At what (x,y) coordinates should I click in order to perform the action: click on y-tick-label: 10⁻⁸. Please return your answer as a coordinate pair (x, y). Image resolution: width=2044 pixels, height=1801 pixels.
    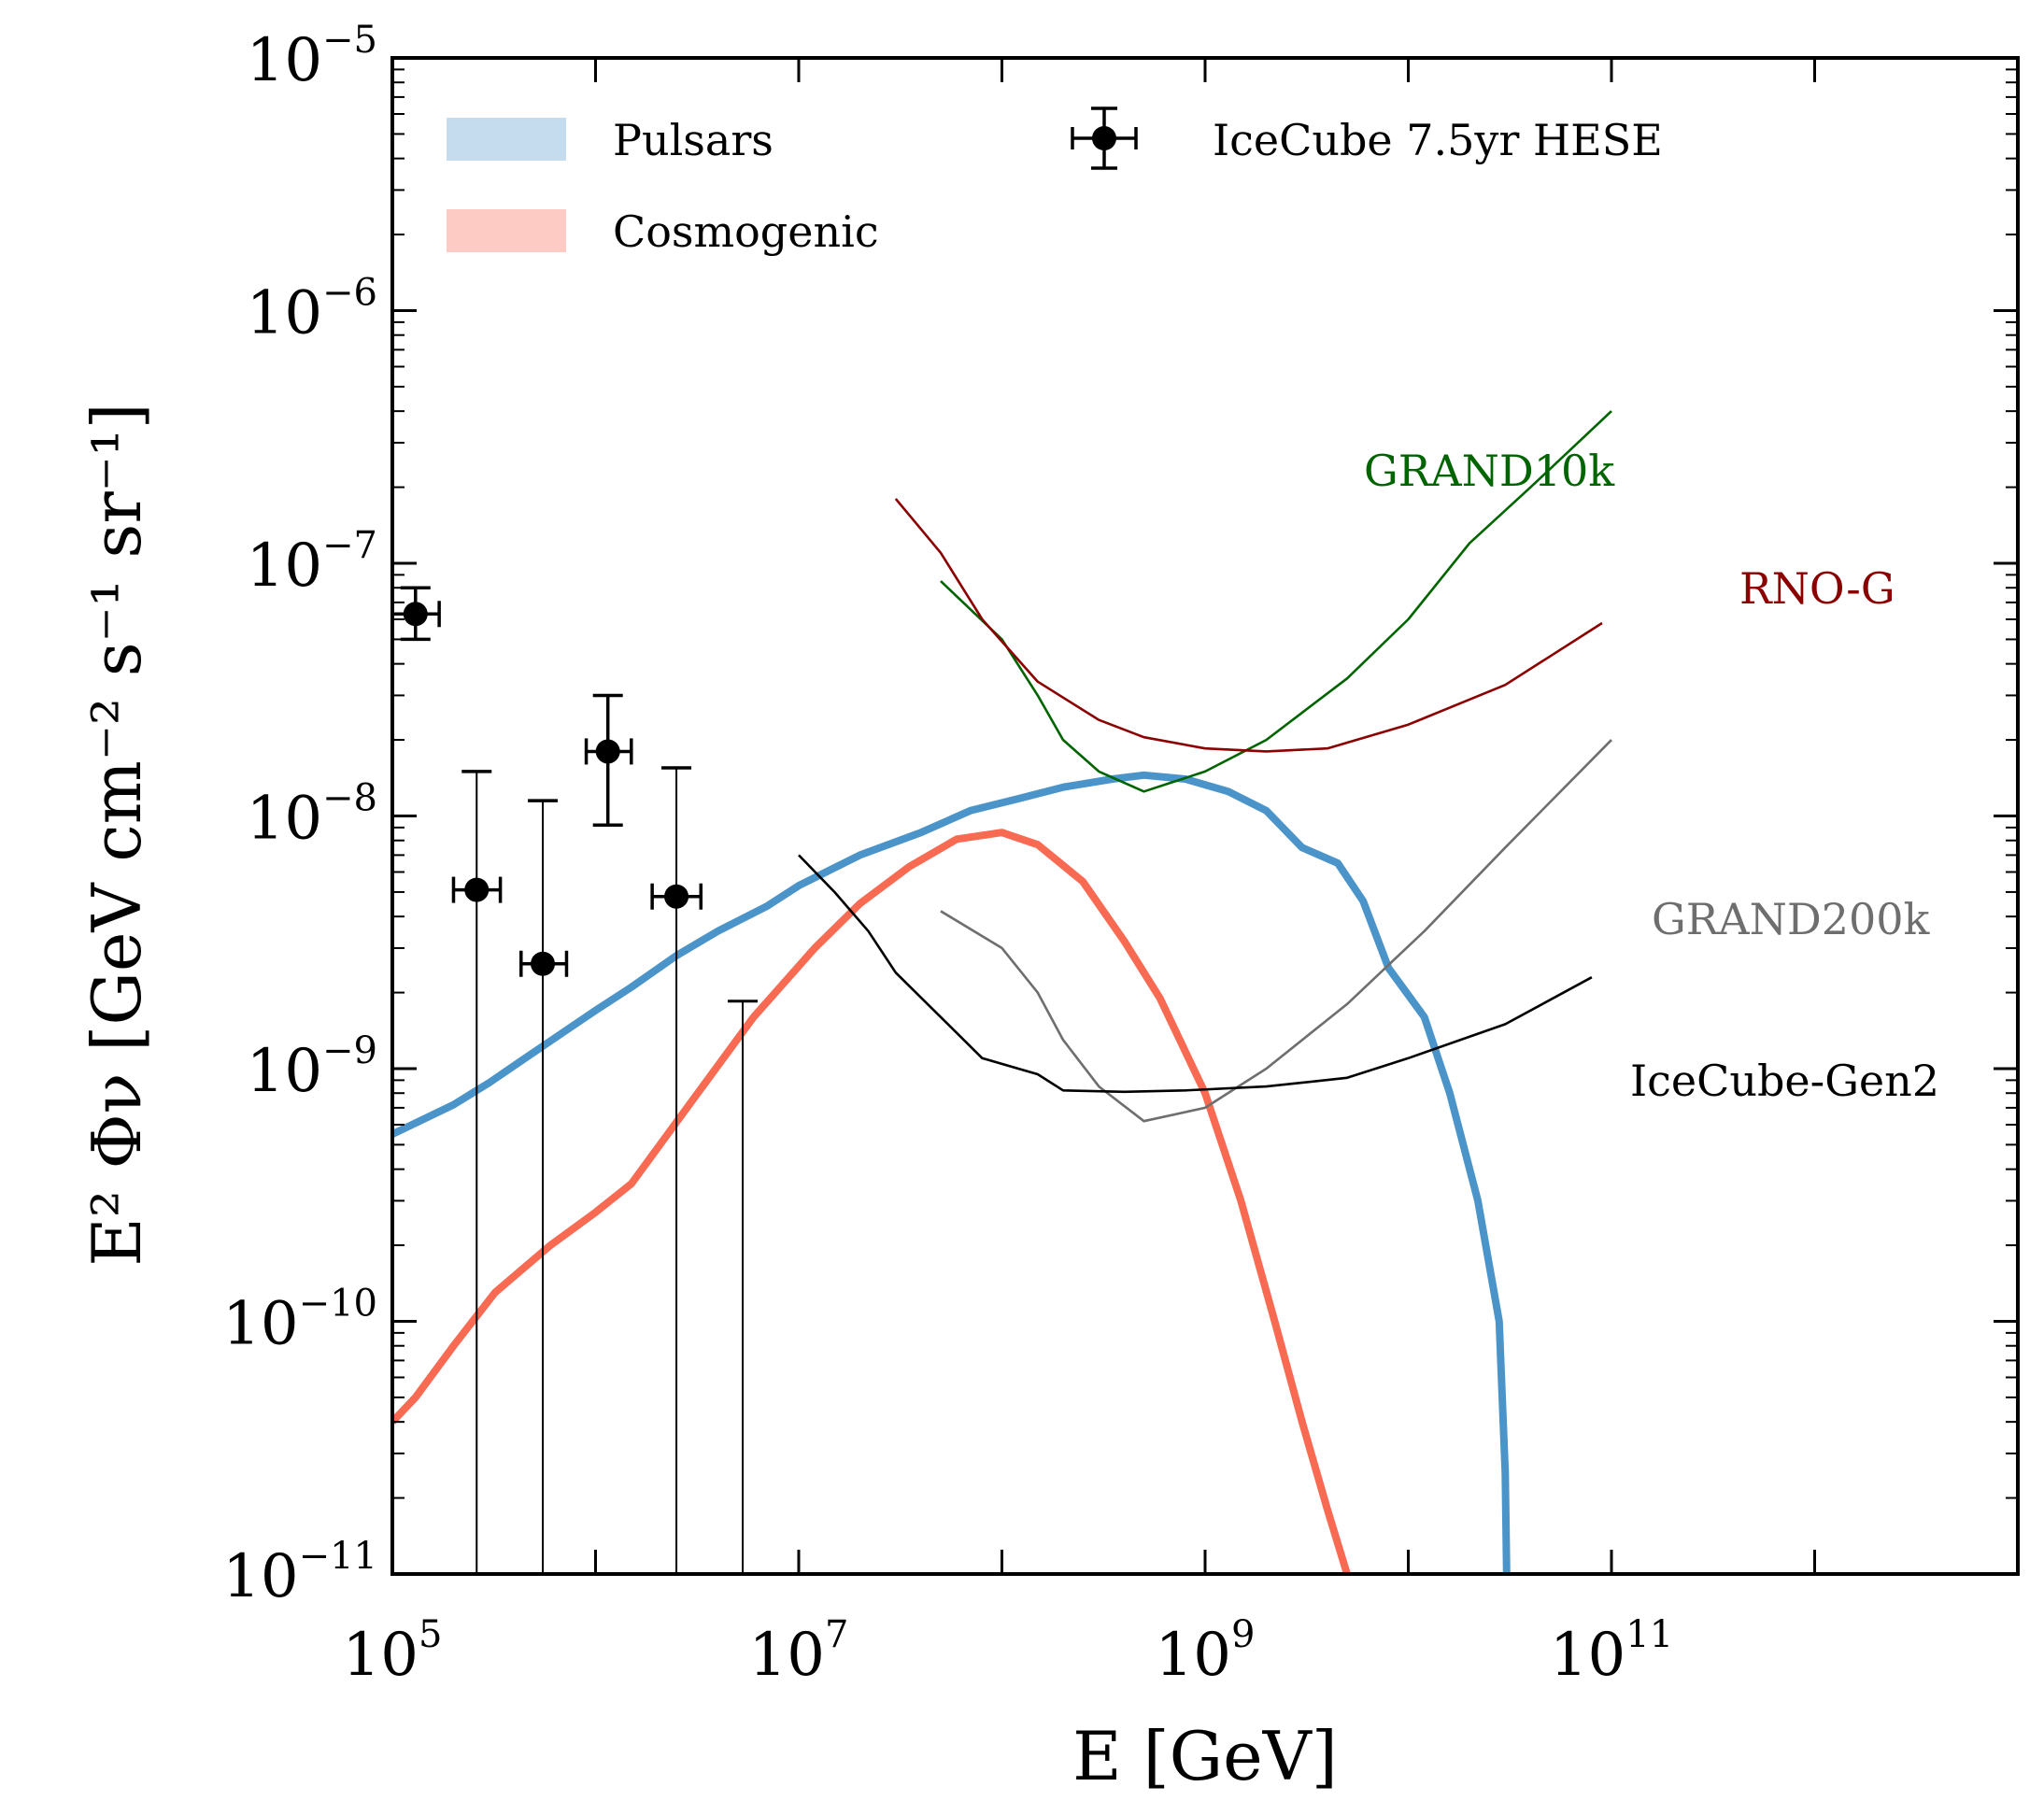
    Looking at the image, I should click on (312, 815).